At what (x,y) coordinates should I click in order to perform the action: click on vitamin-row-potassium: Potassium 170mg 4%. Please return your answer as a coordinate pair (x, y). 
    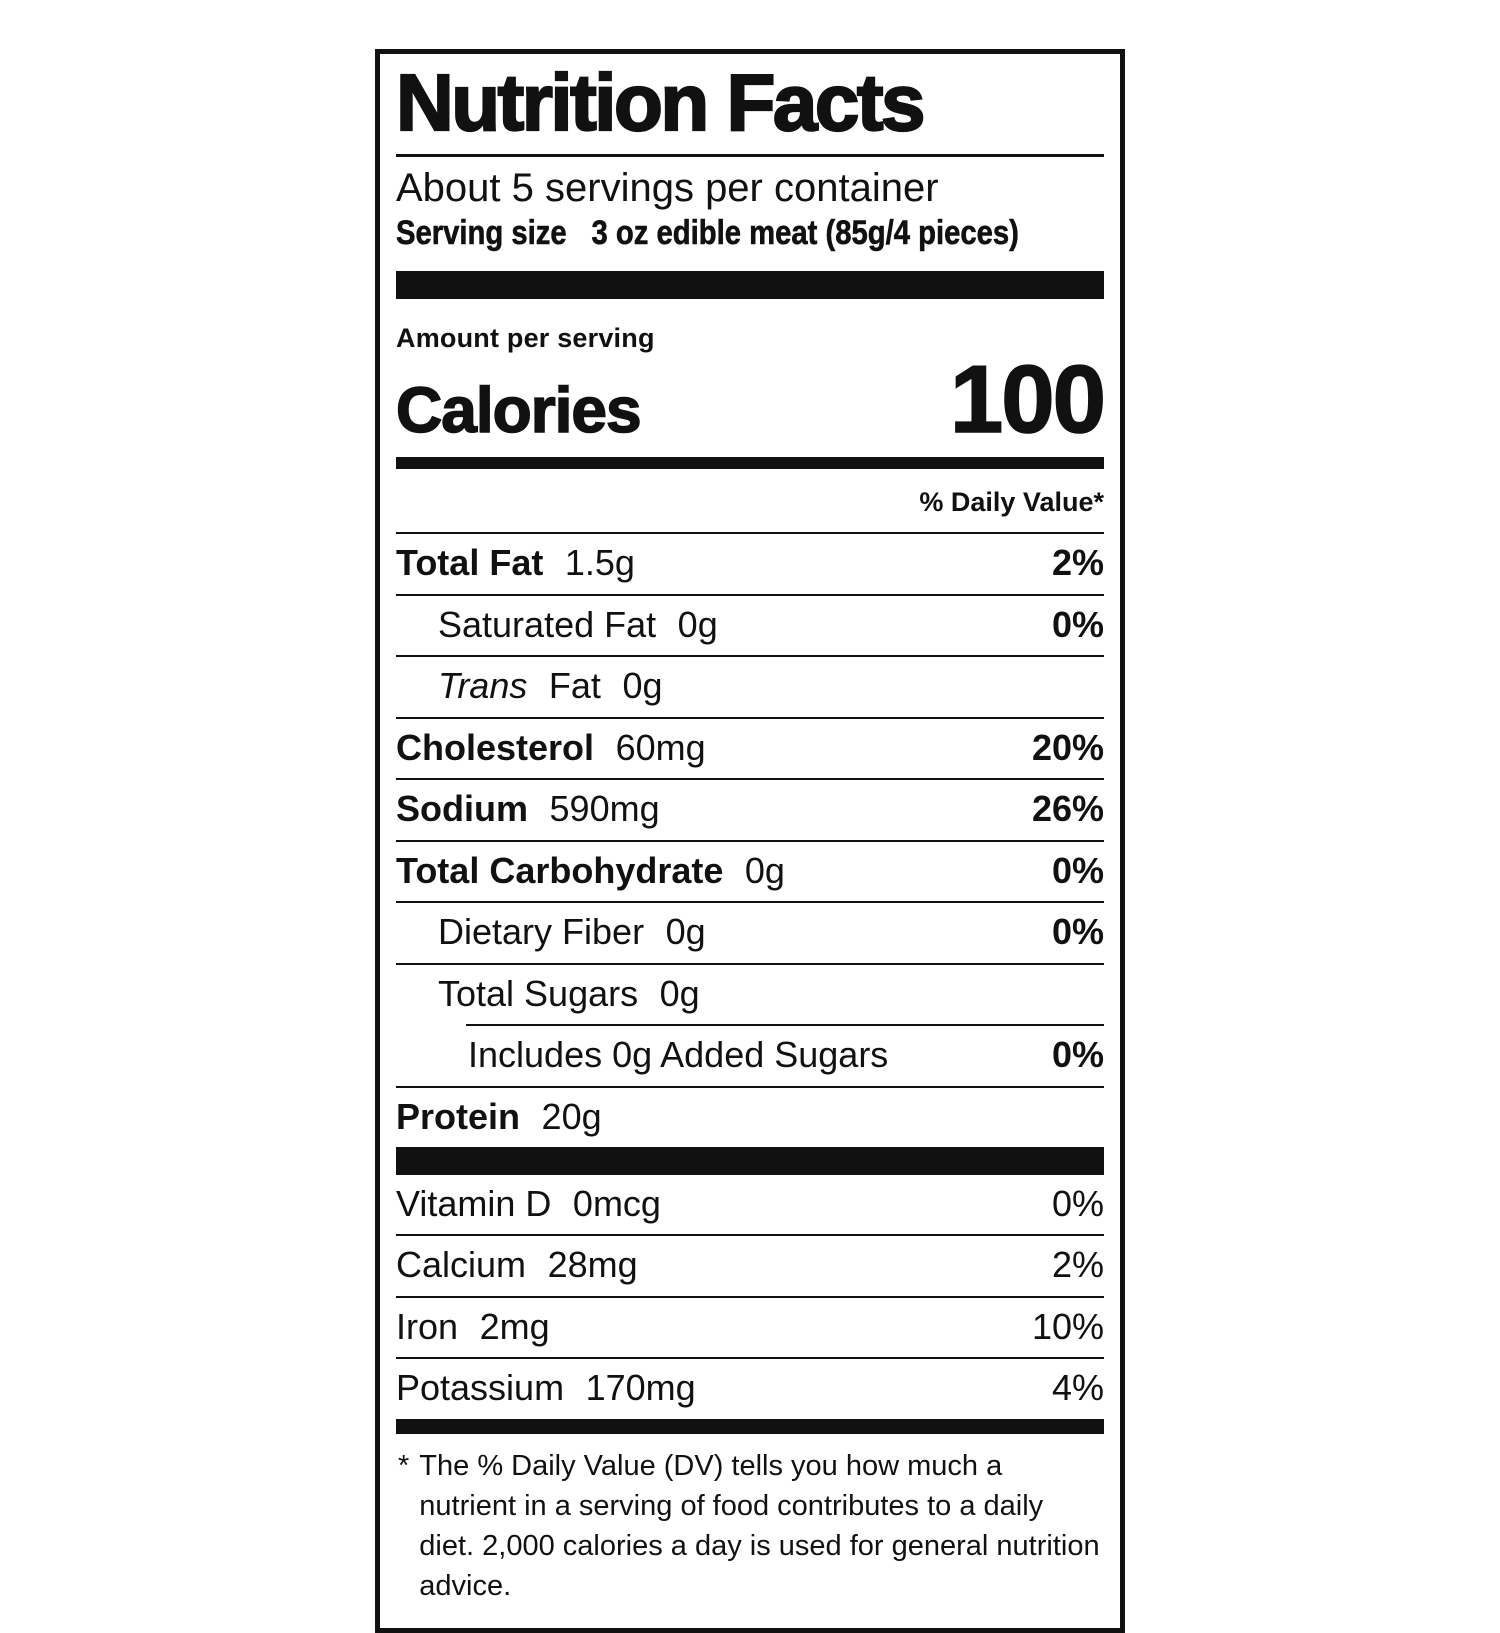
    Looking at the image, I should click on (750, 1387).